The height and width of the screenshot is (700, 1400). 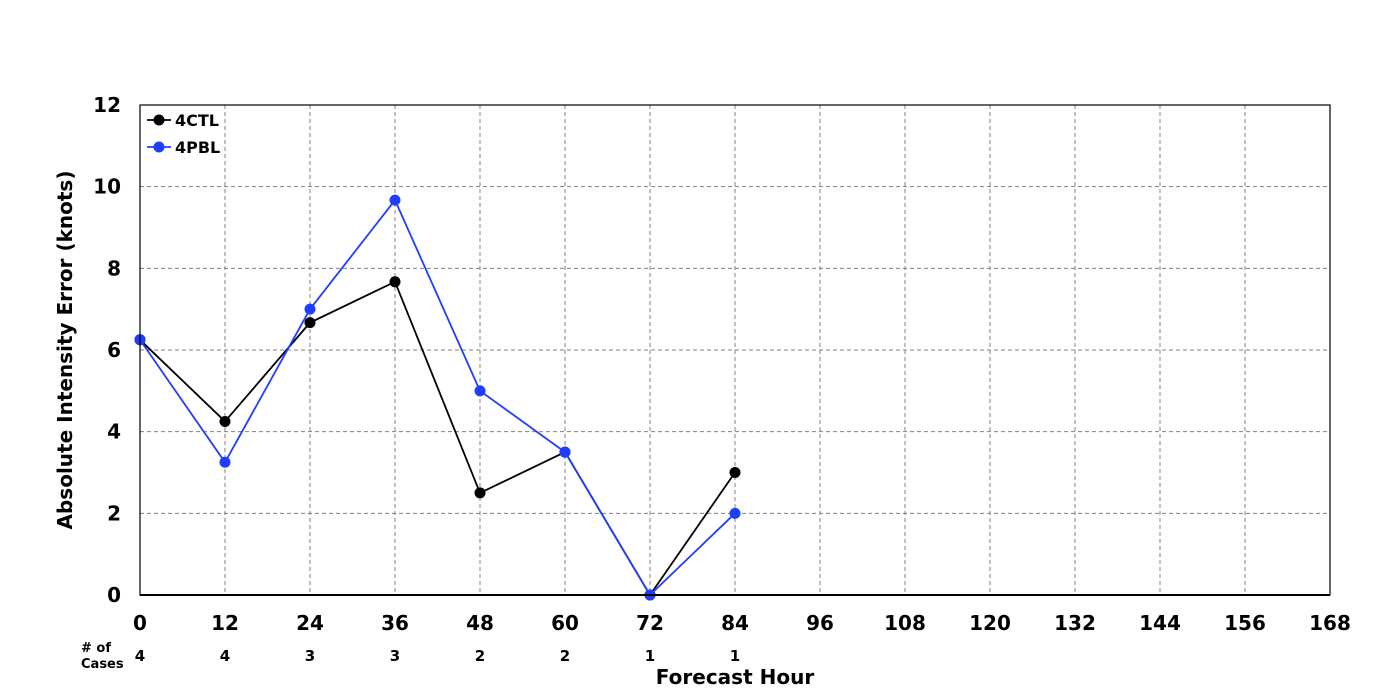 What do you see at coordinates (107, 187) in the screenshot?
I see `y-tick-label: 10` at bounding box center [107, 187].